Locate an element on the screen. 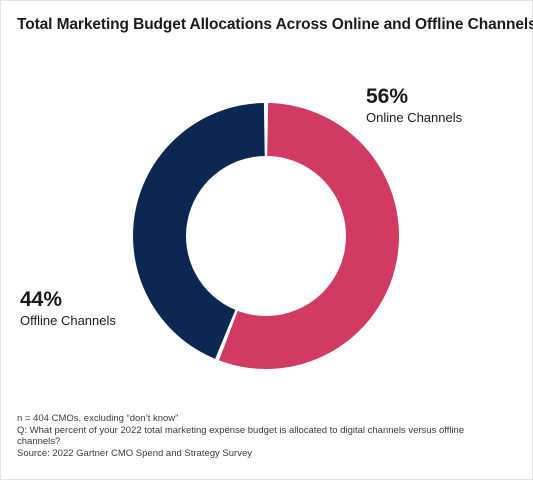 This screenshot has width=533, height=480. sample-note: n = 404 CMOs, excluding “don’t know” is located at coordinates (98, 418).